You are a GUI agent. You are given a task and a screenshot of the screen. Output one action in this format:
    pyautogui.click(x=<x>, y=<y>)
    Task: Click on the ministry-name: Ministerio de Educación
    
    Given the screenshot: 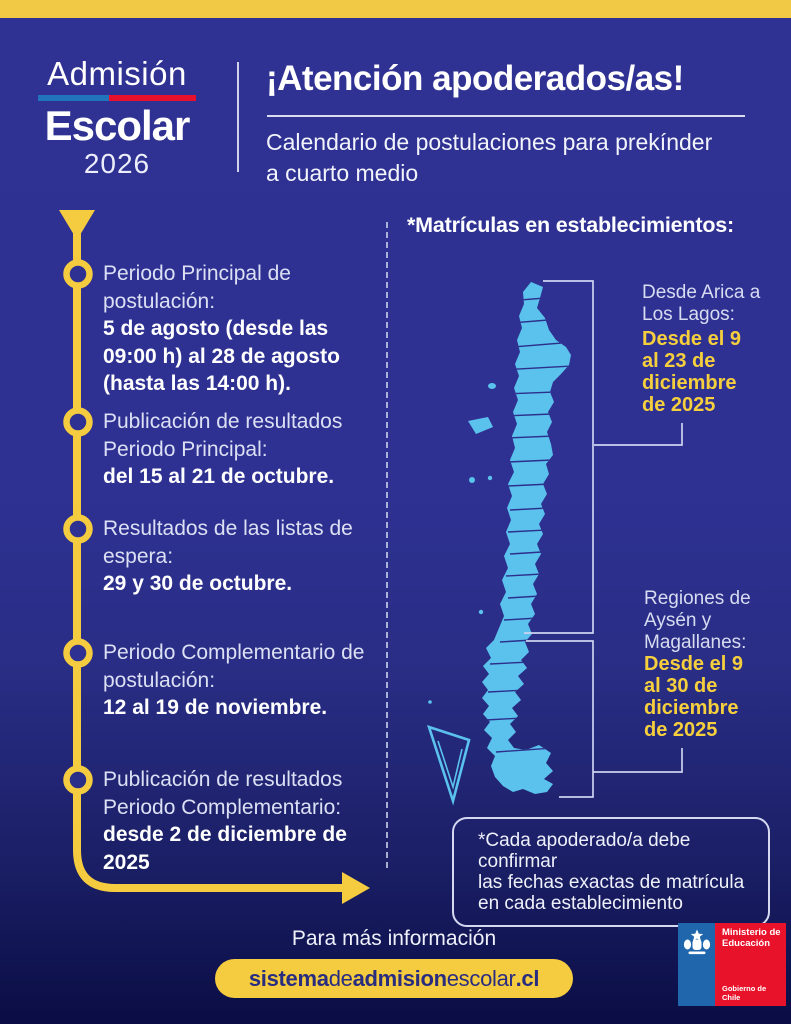 What is the action you would take?
    pyautogui.click(x=751, y=938)
    